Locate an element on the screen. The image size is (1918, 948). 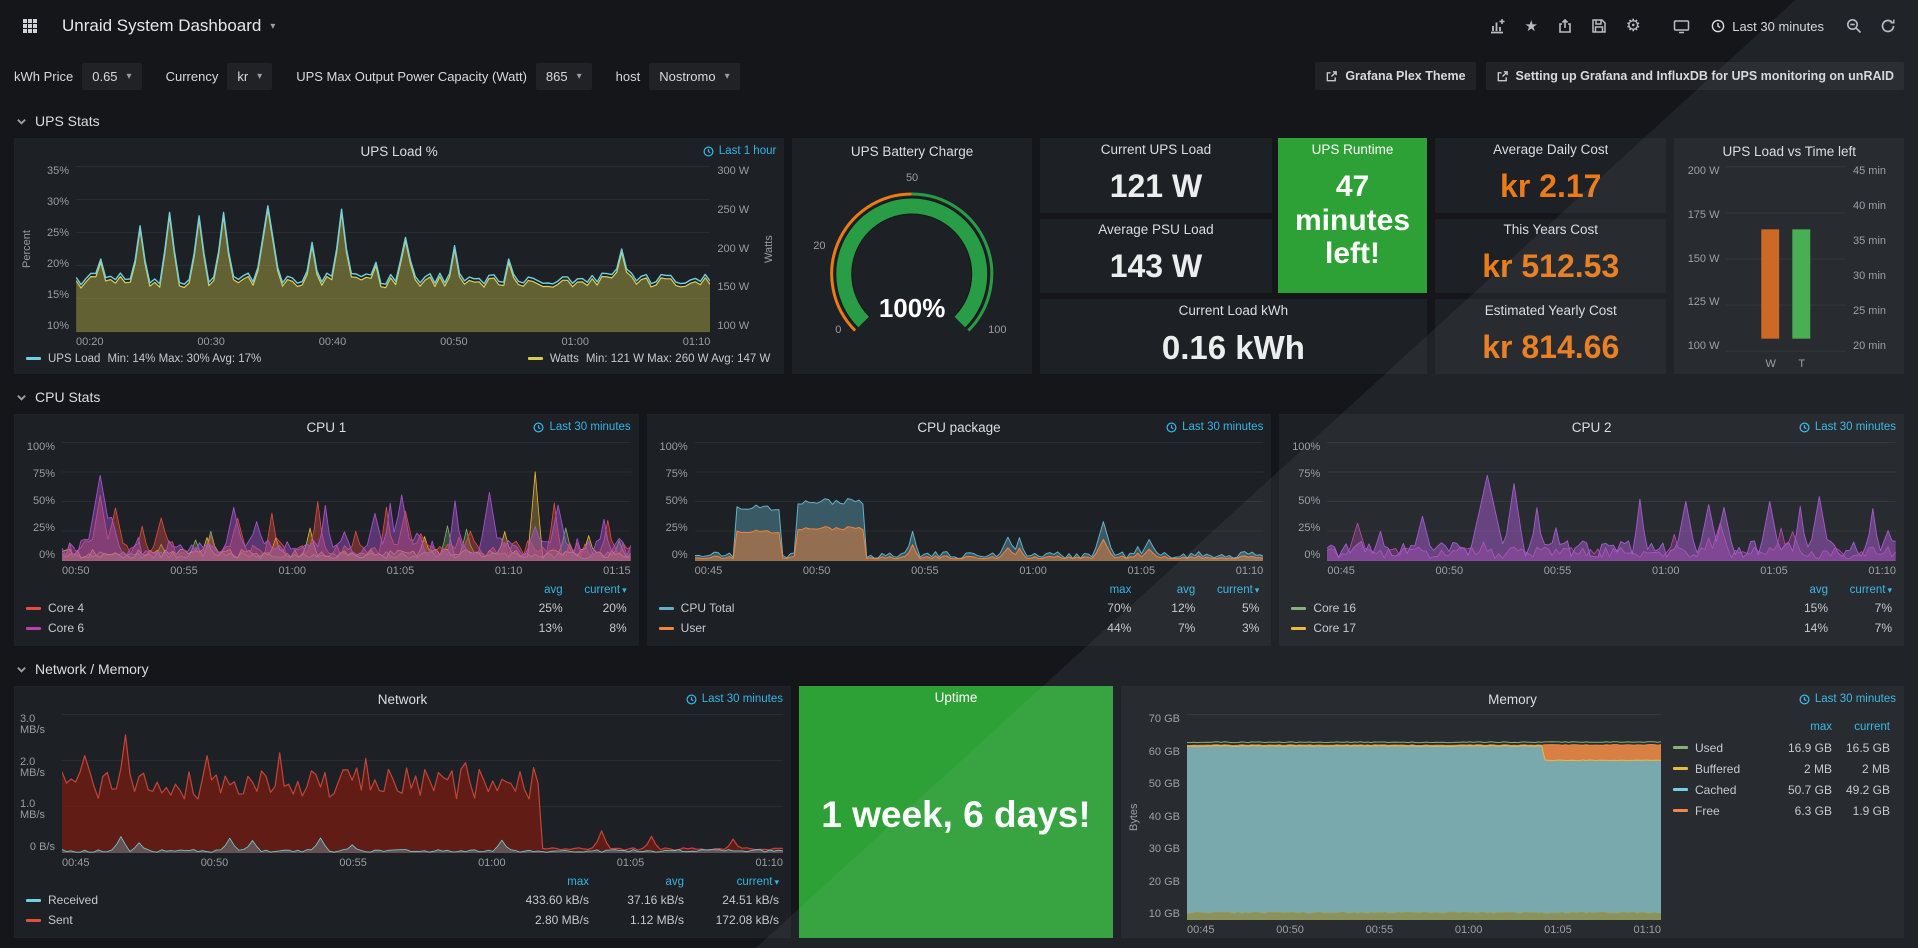
ups-load-chart is located at coordinates (393, 249).